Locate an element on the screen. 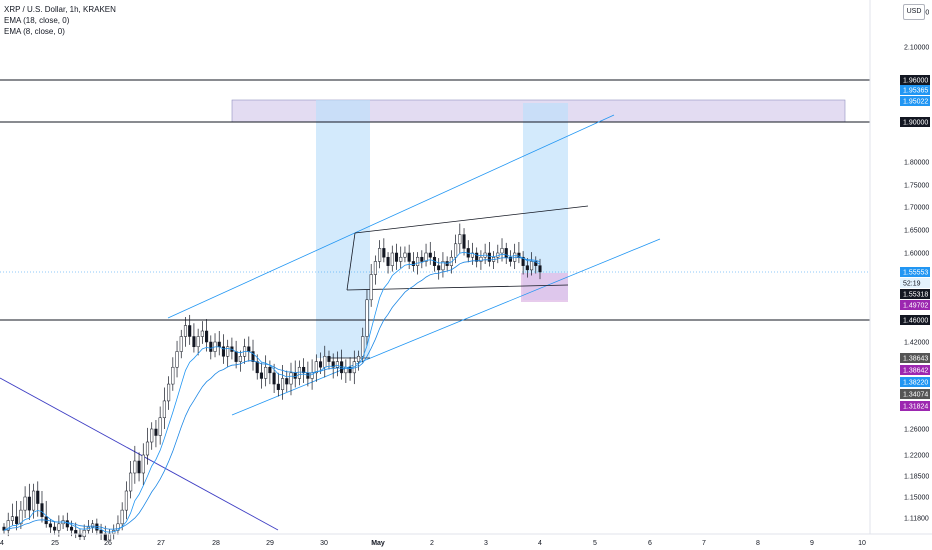 This screenshot has width=932, height=550. price-tag-label: 1.55318 is located at coordinates (915, 295).